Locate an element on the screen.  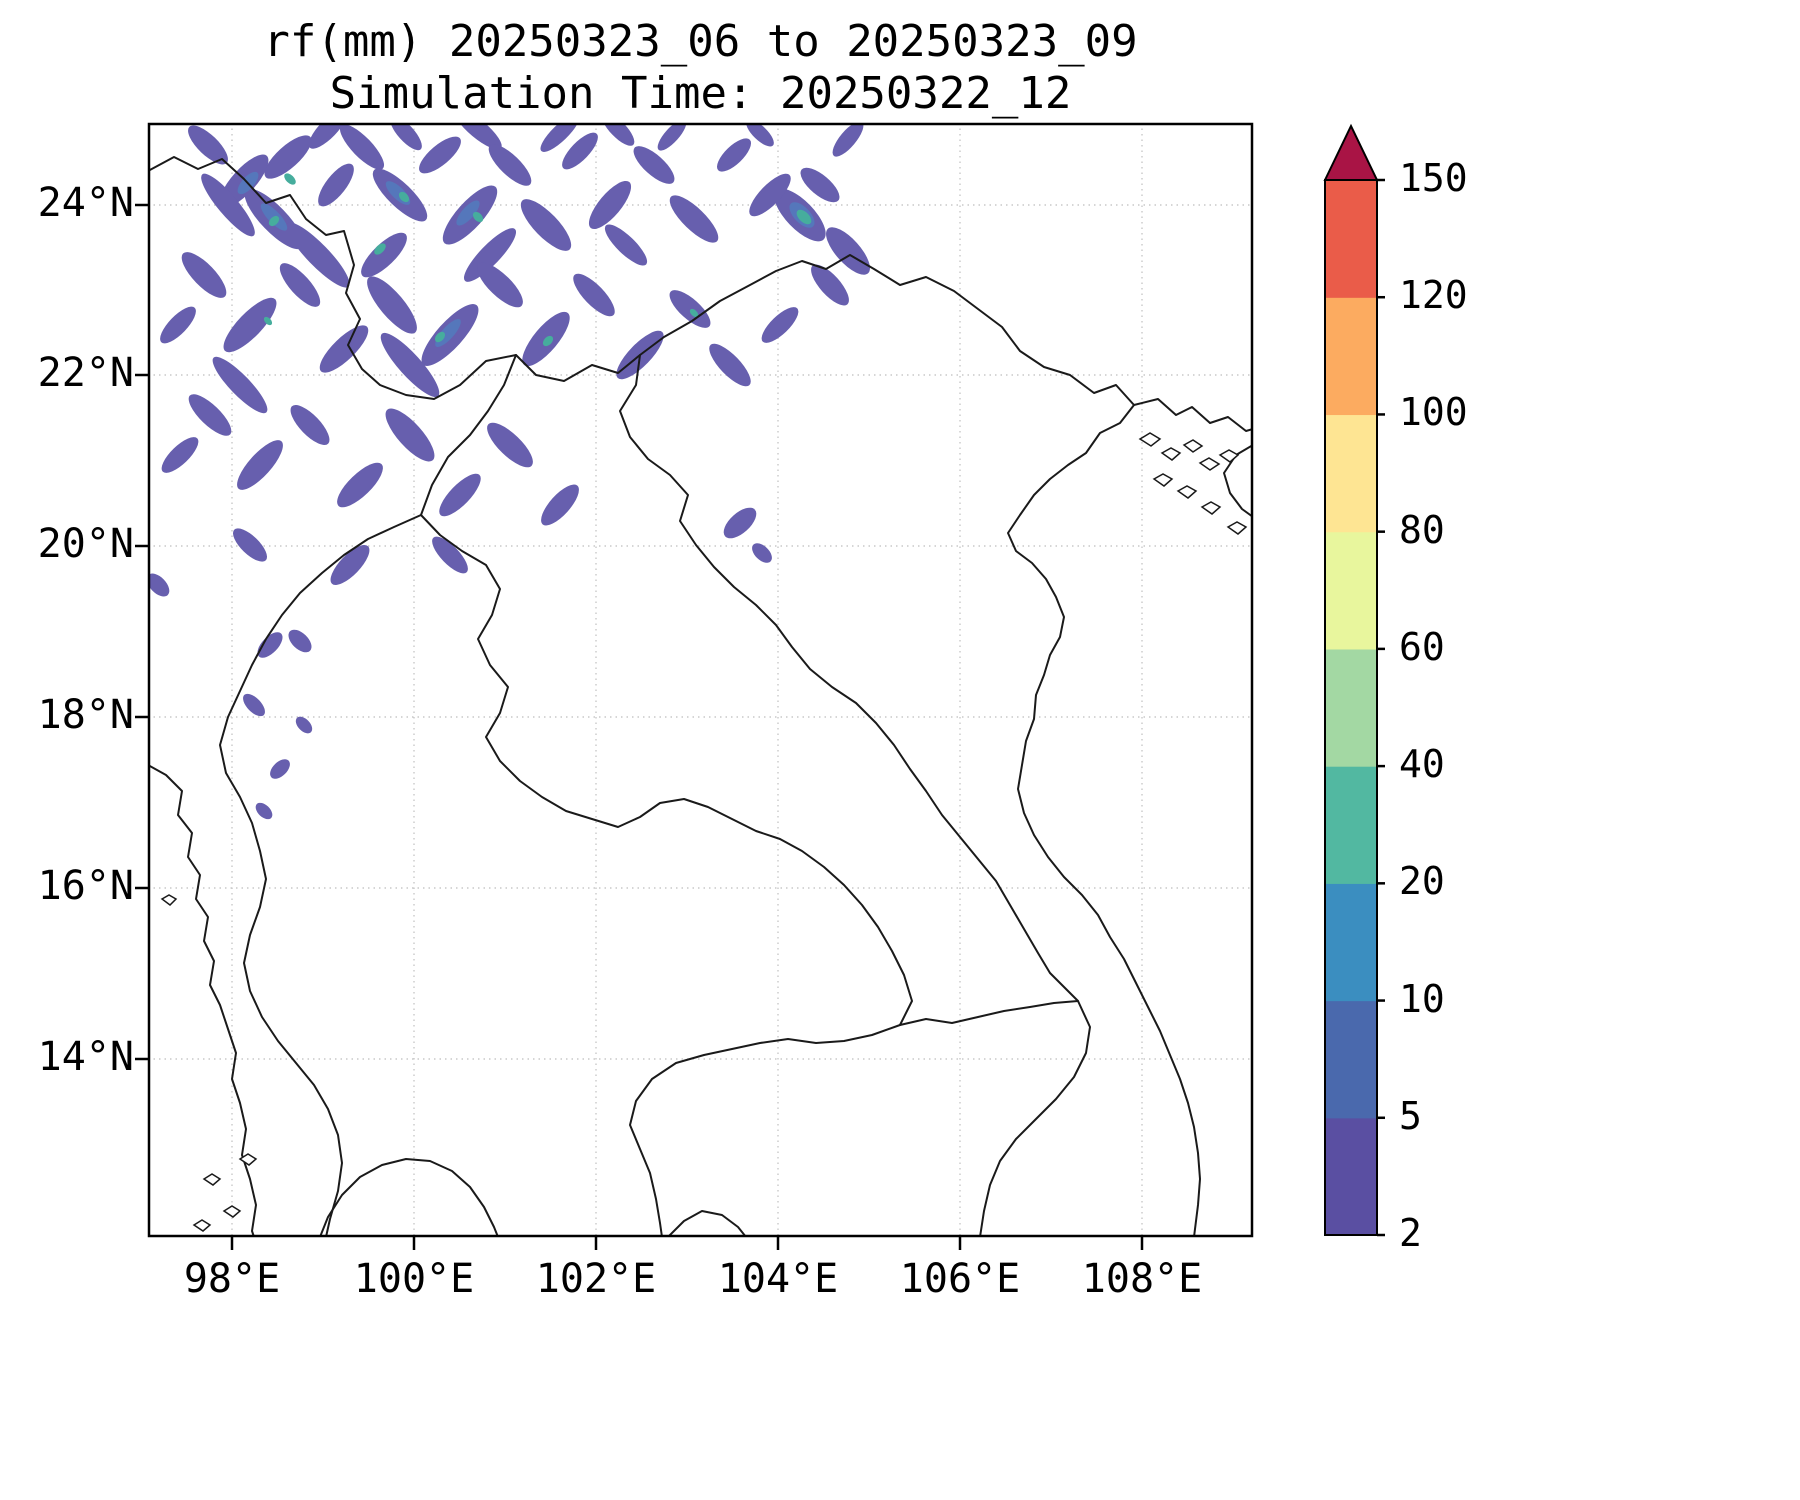
x-tick-label: 108°E is located at coordinates (1142, 1279).